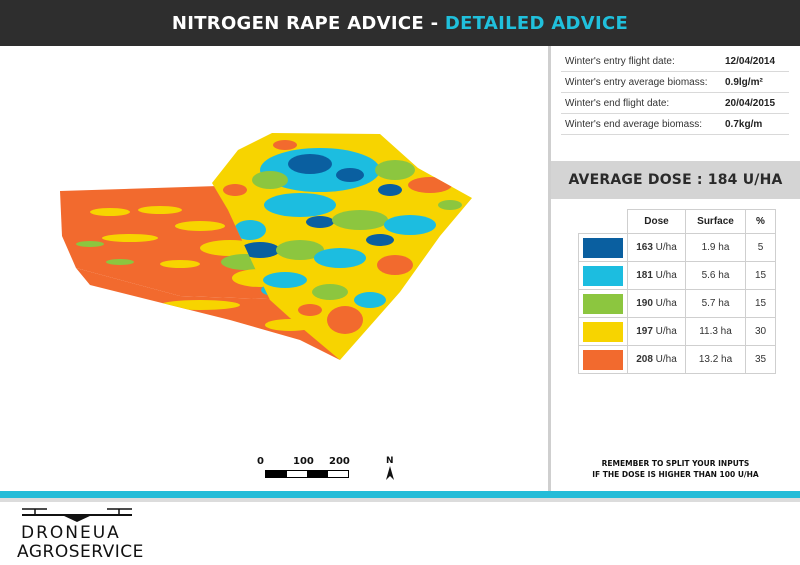 This screenshot has height=565, width=800. Describe the element at coordinates (339, 461) in the screenshot. I see `scale-label-200: 200` at that location.